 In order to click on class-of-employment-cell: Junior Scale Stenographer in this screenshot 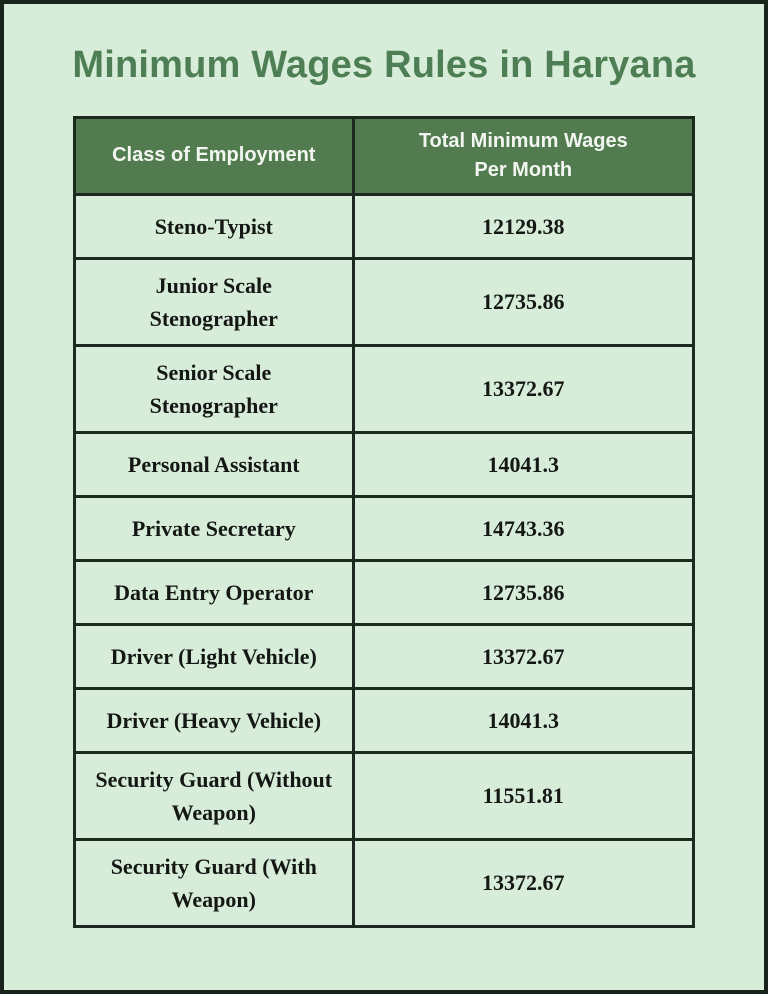, I will do `click(214, 301)`.